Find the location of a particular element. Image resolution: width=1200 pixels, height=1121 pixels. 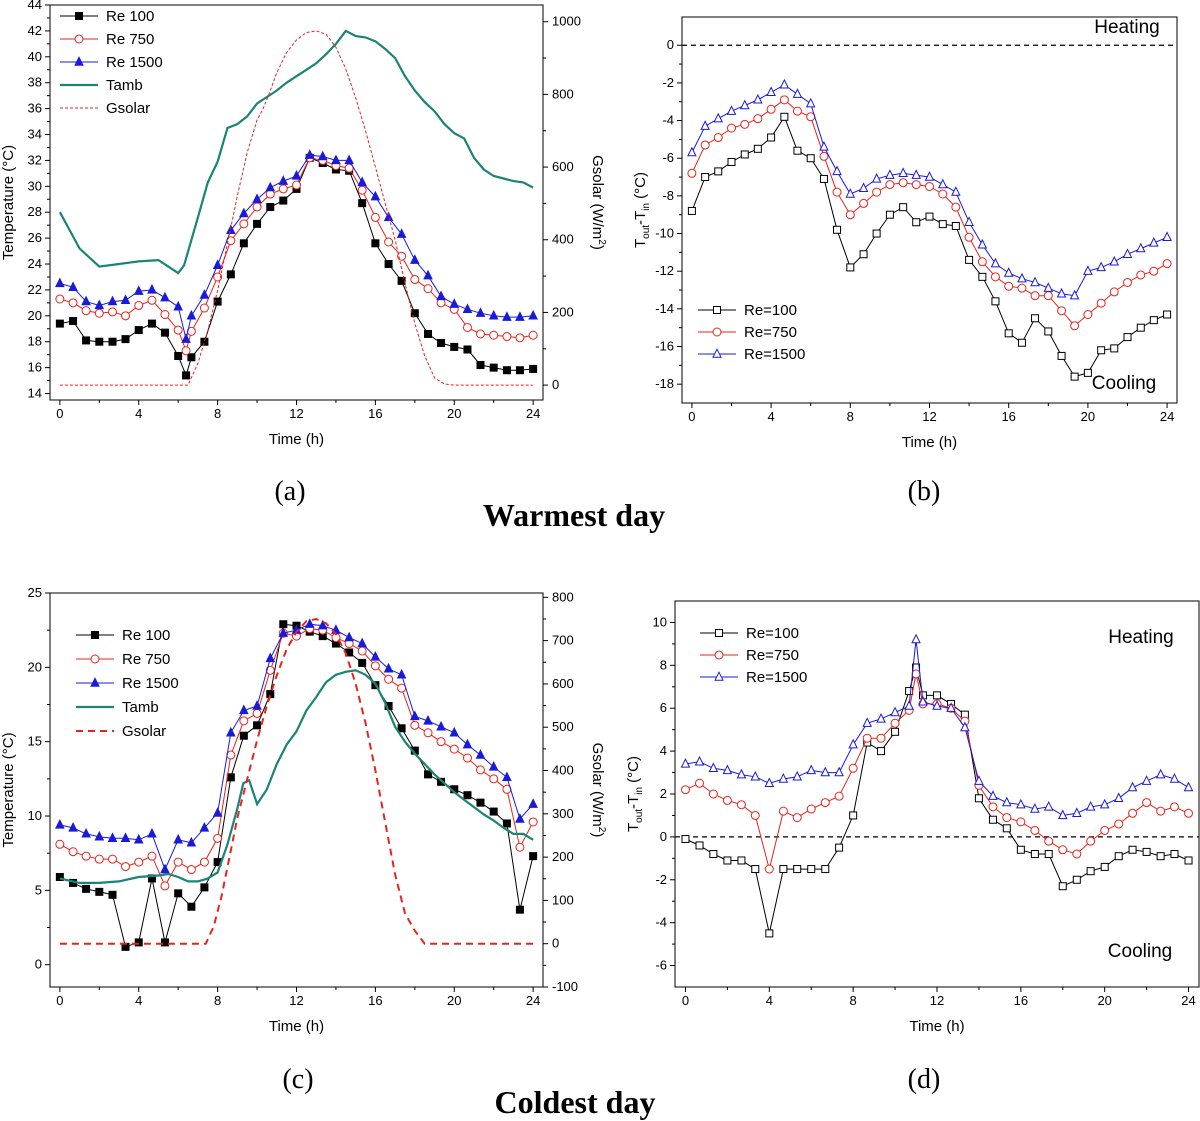

caption-c: (c) is located at coordinates (297, 1079).